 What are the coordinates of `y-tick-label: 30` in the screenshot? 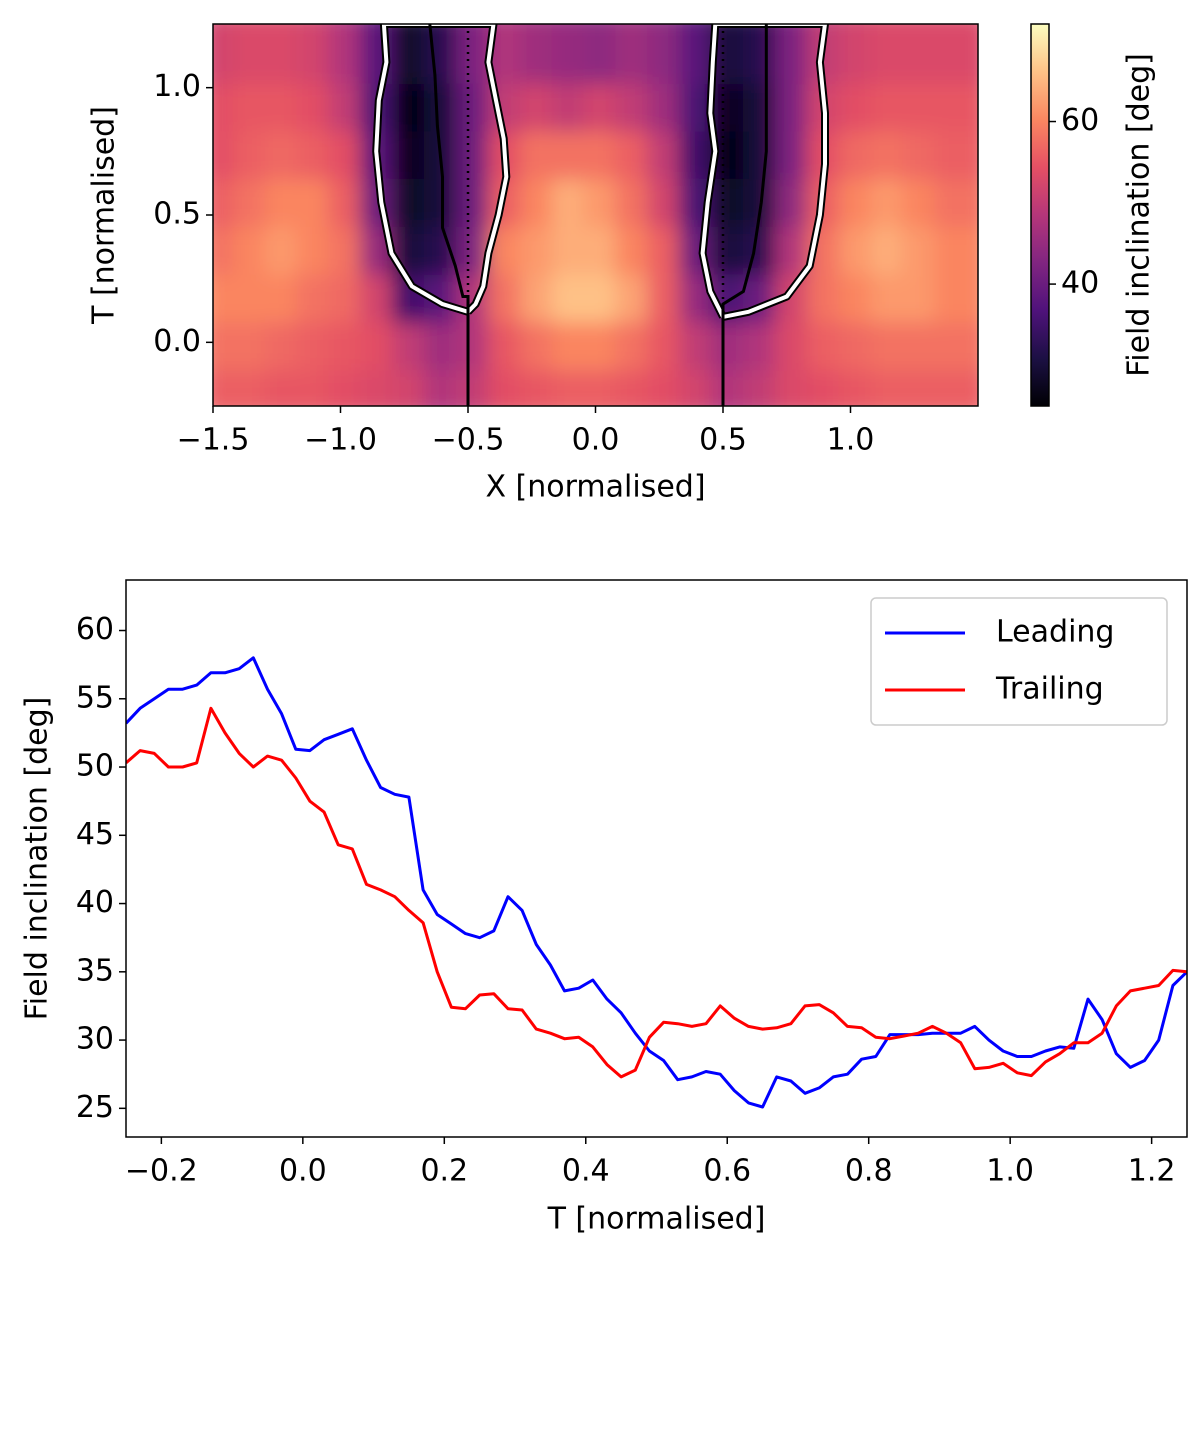 It's located at (95, 1039).